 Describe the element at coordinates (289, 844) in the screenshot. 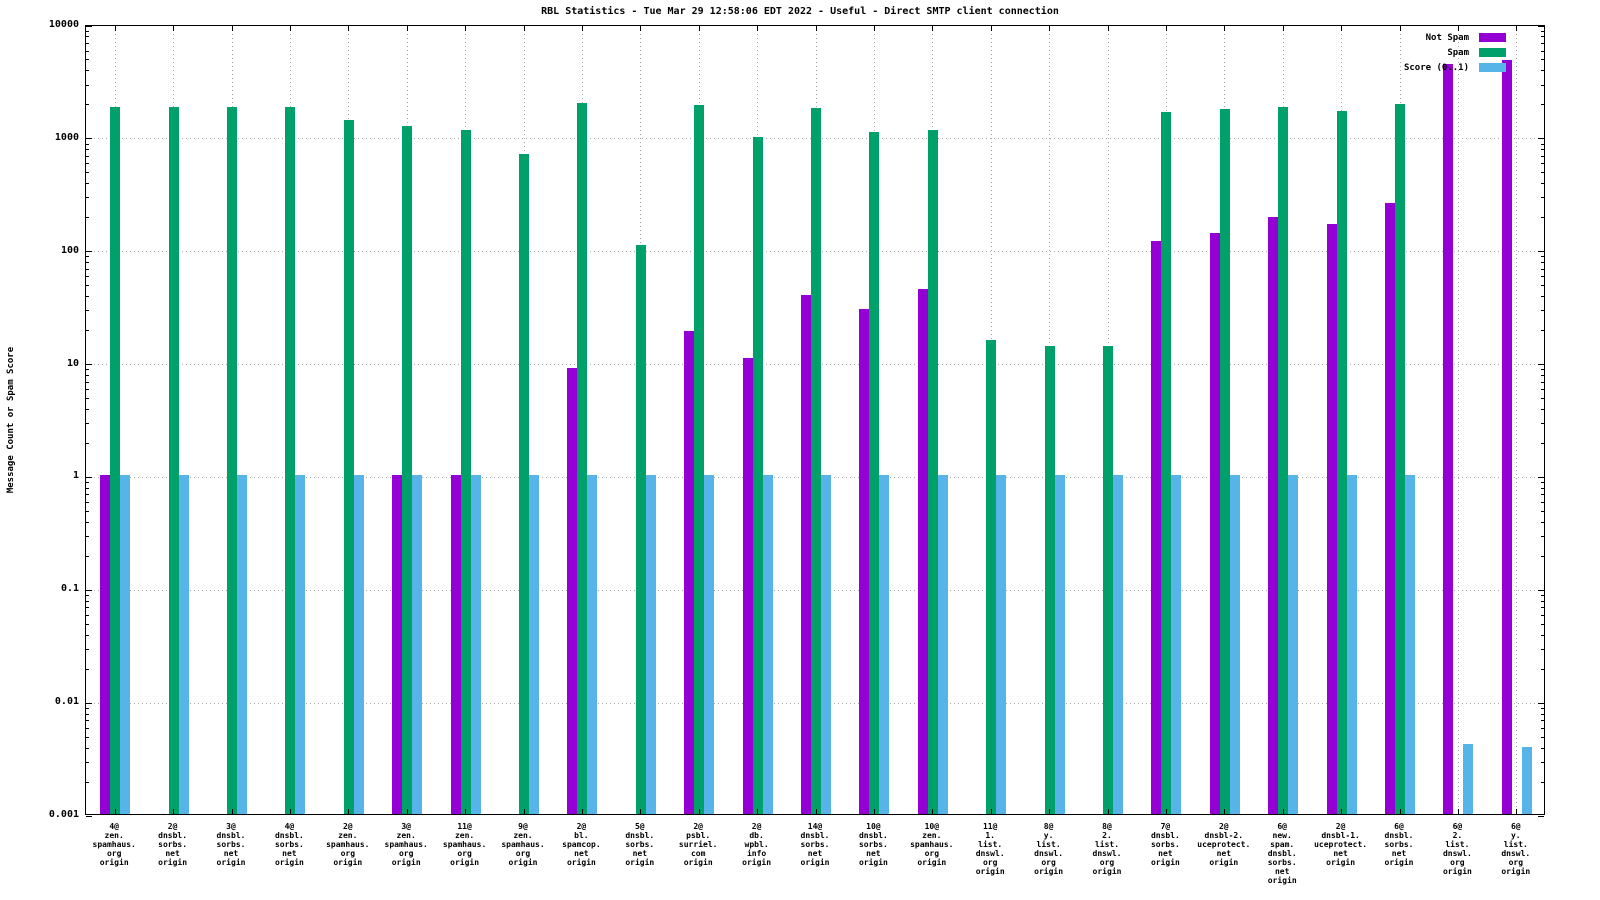

I see `x-axis-category-label: 4@ dnsbl. sorbs. net origin` at that location.